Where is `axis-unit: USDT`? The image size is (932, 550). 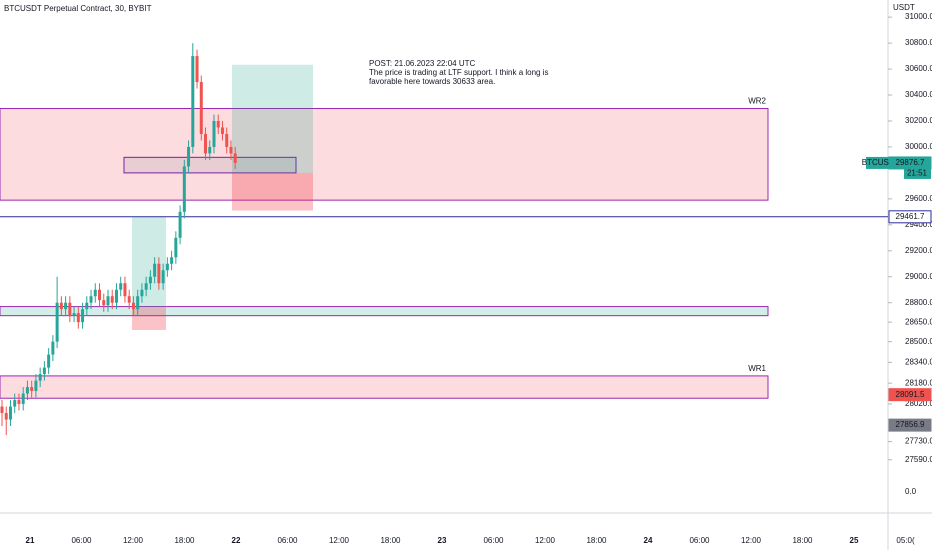
axis-unit: USDT is located at coordinates (904, 7).